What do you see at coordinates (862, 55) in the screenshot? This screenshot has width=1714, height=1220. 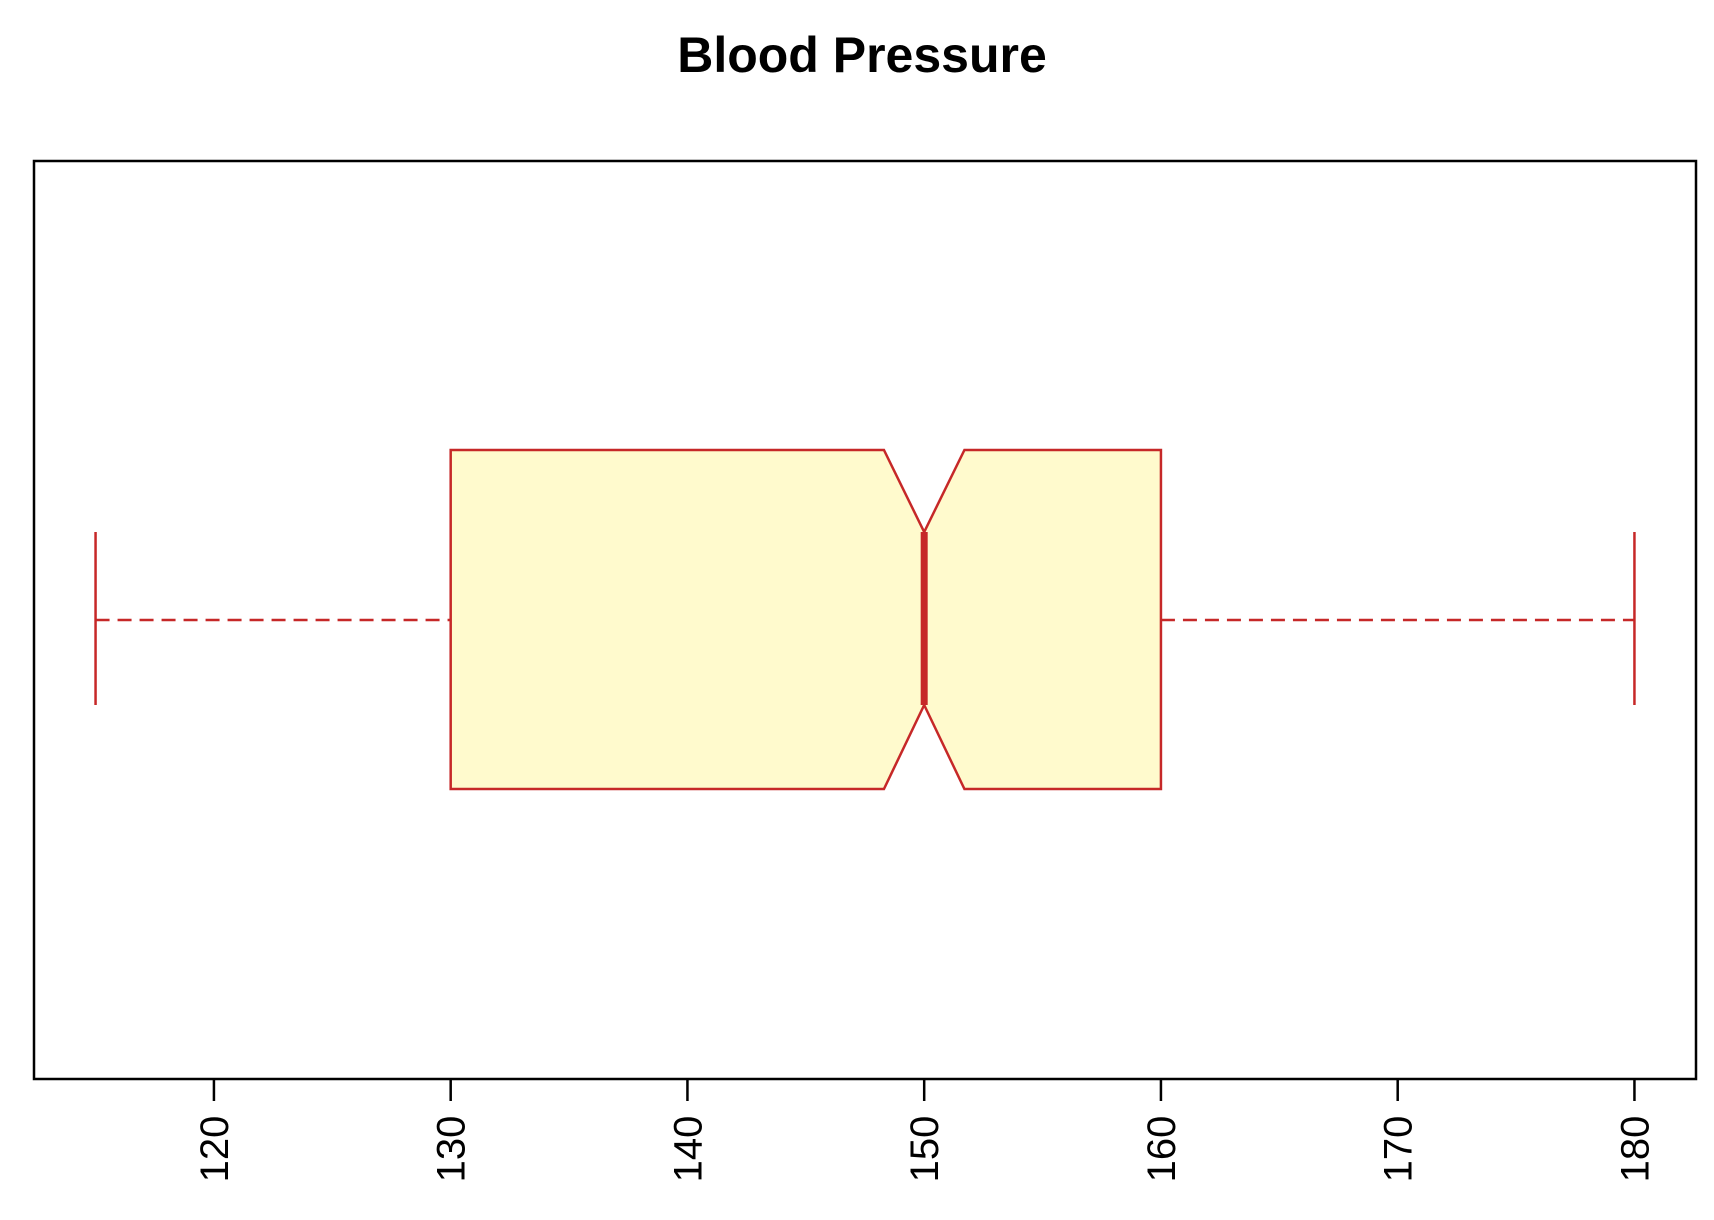 I see `chart-title: Blood Pressure` at bounding box center [862, 55].